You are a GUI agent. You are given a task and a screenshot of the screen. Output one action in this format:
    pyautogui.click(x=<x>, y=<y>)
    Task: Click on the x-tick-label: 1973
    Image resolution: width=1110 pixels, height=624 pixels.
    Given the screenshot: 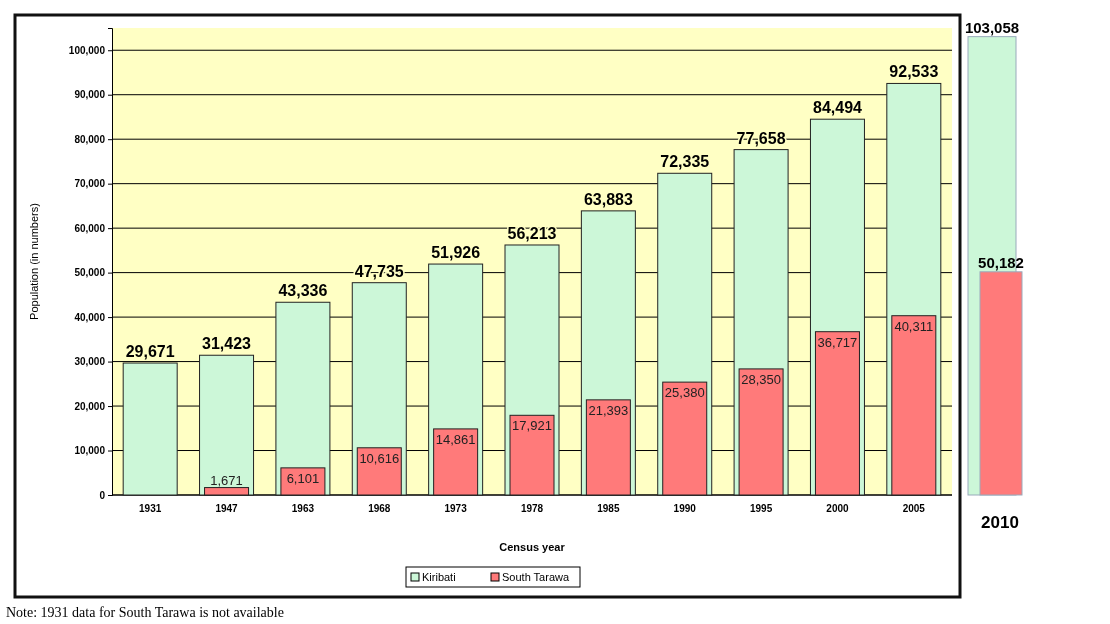 What is the action you would take?
    pyautogui.click(x=456, y=508)
    